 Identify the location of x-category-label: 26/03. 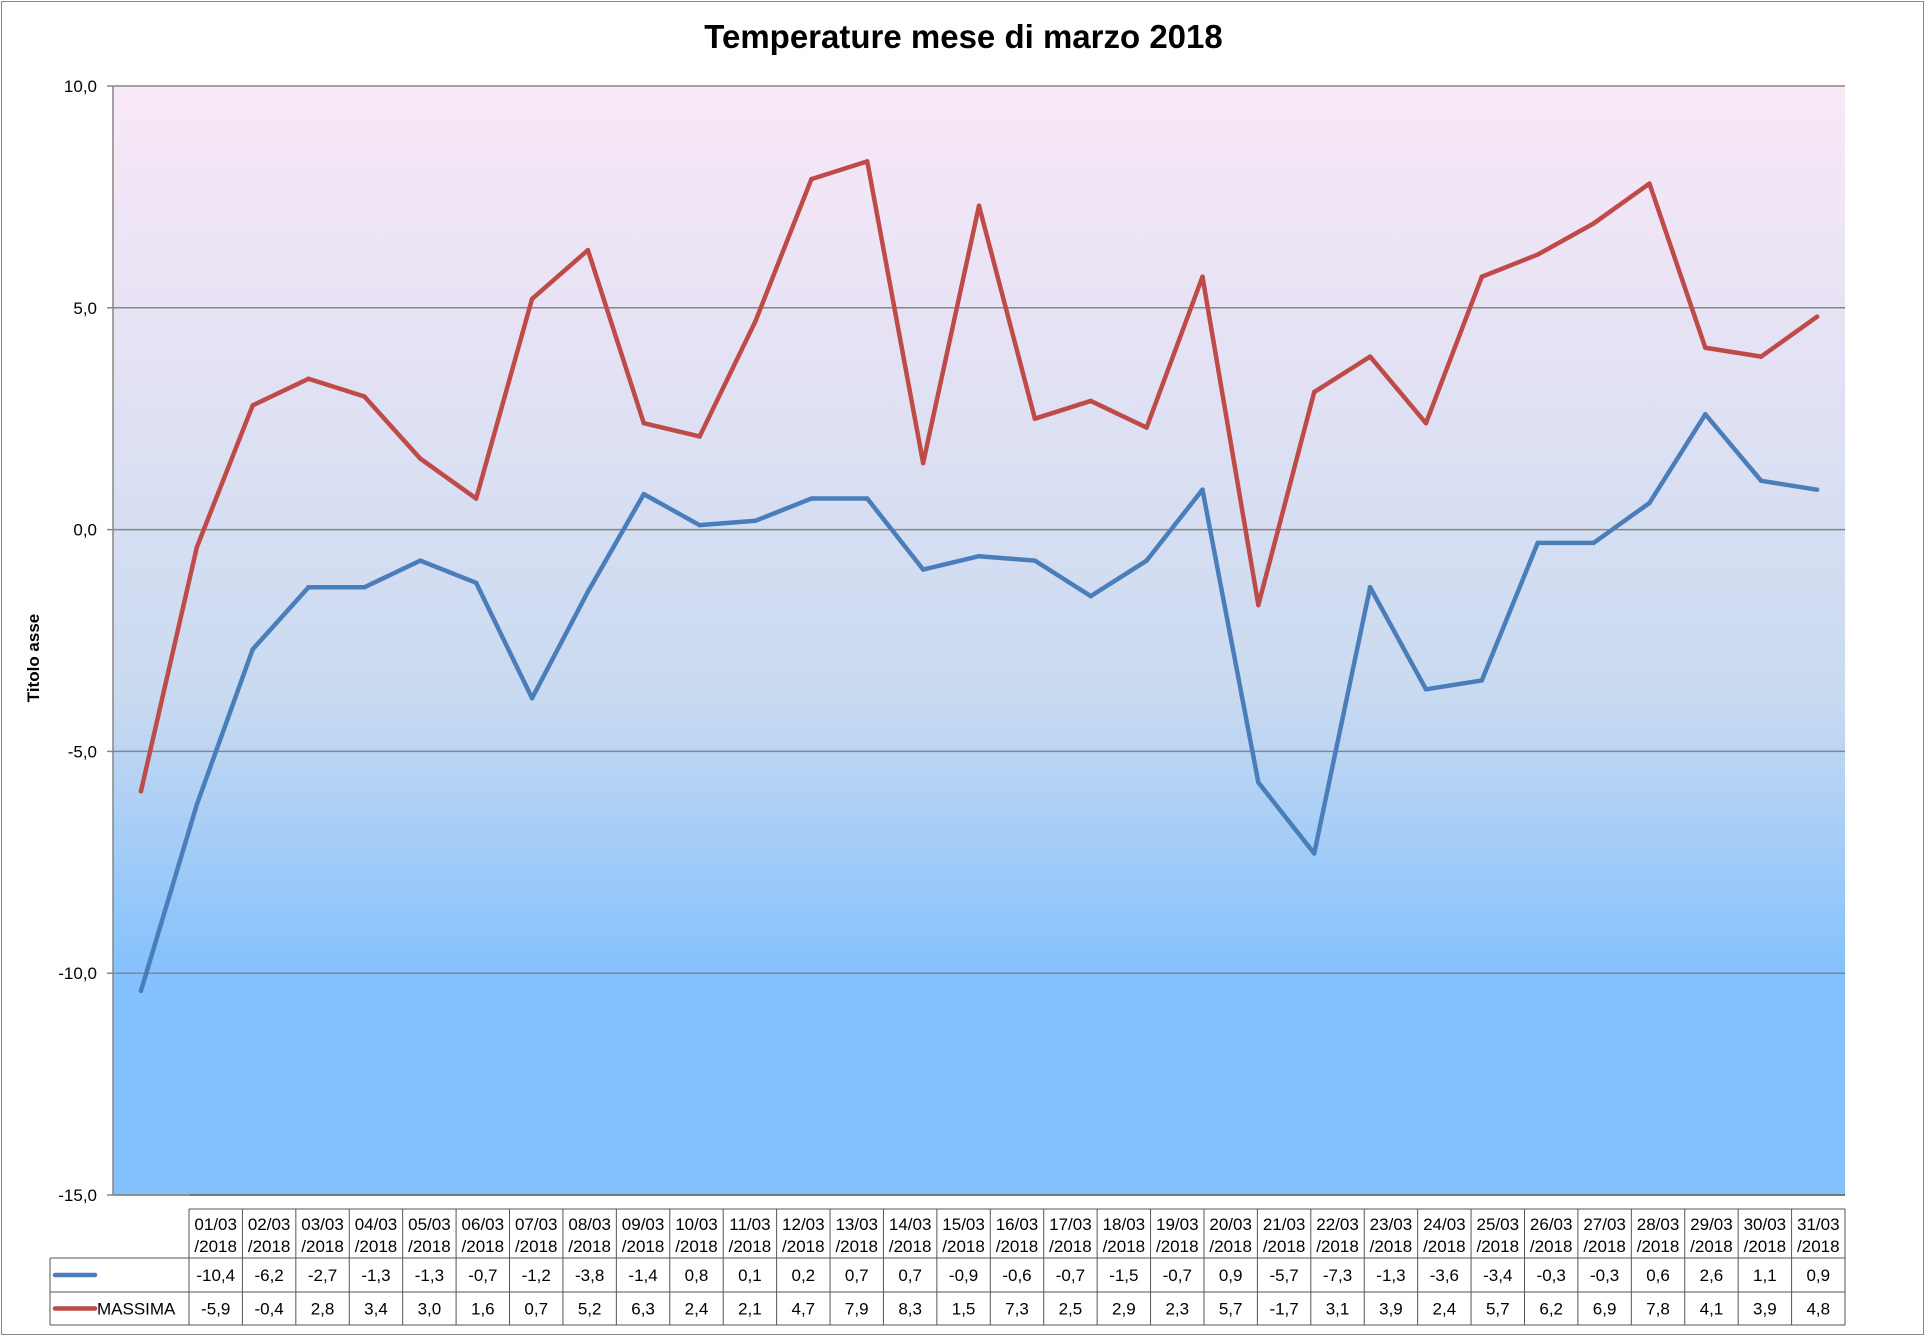
(1551, 1224).